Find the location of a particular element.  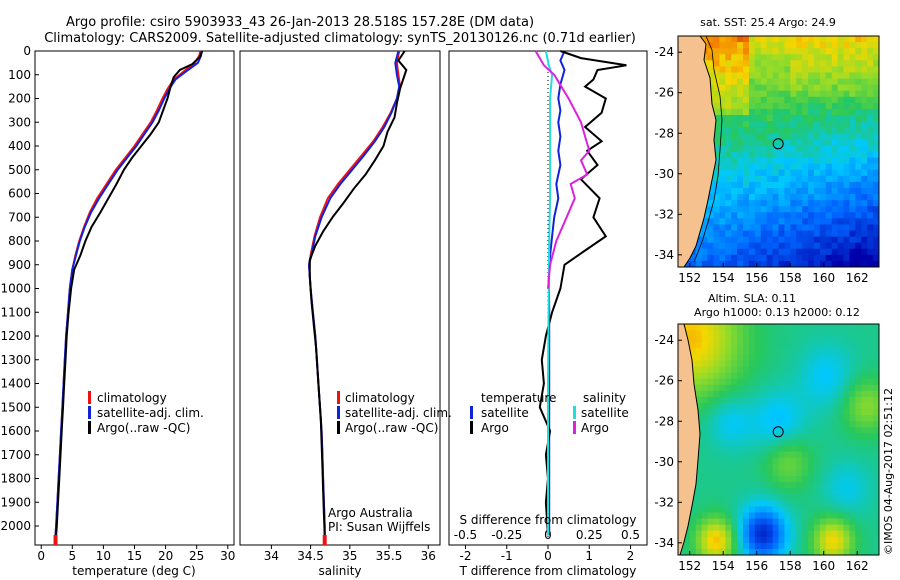

legend-satellite-swatch is located at coordinates (89, 412).